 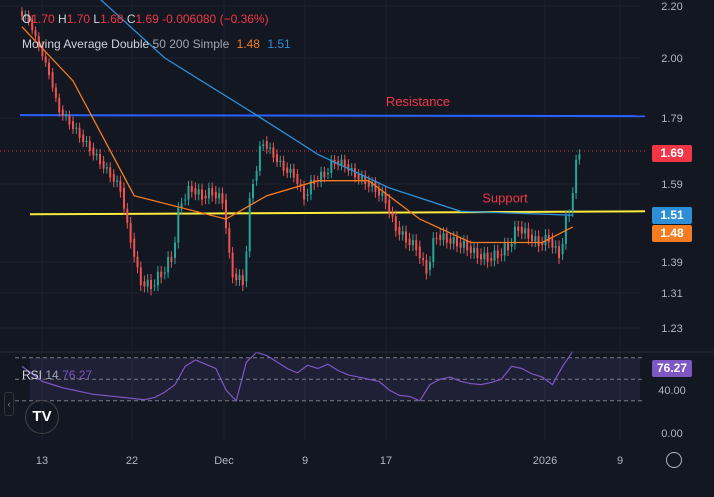 I want to click on tradingview-logo: TV, so click(x=42, y=417).